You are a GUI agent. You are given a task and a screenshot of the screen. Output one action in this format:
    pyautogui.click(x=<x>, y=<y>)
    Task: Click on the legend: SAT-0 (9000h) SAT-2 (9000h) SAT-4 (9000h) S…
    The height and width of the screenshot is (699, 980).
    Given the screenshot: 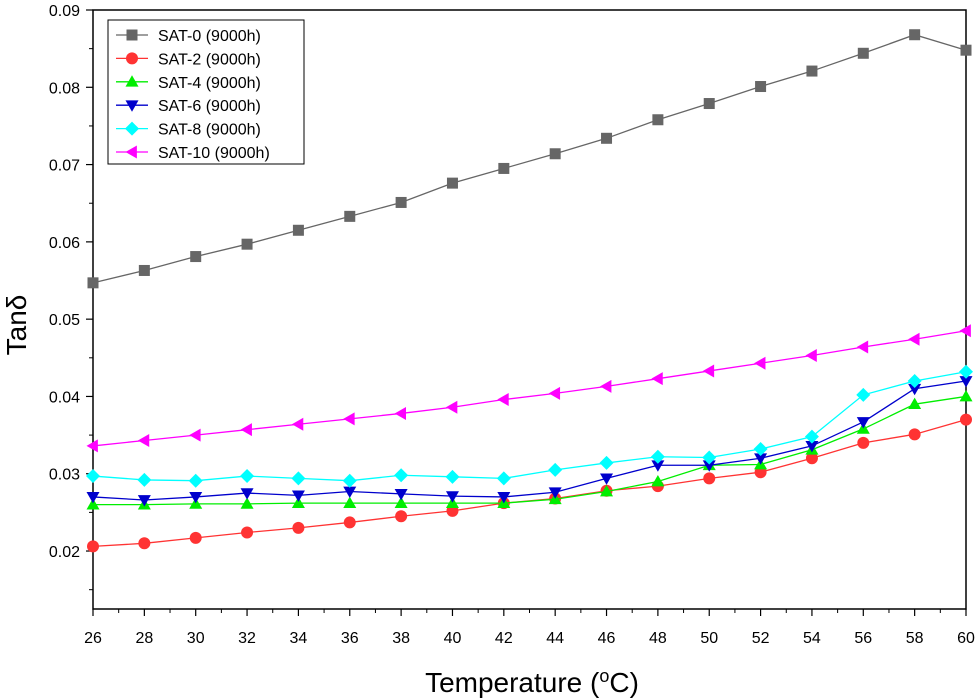 What is the action you would take?
    pyautogui.click(x=206, y=92)
    